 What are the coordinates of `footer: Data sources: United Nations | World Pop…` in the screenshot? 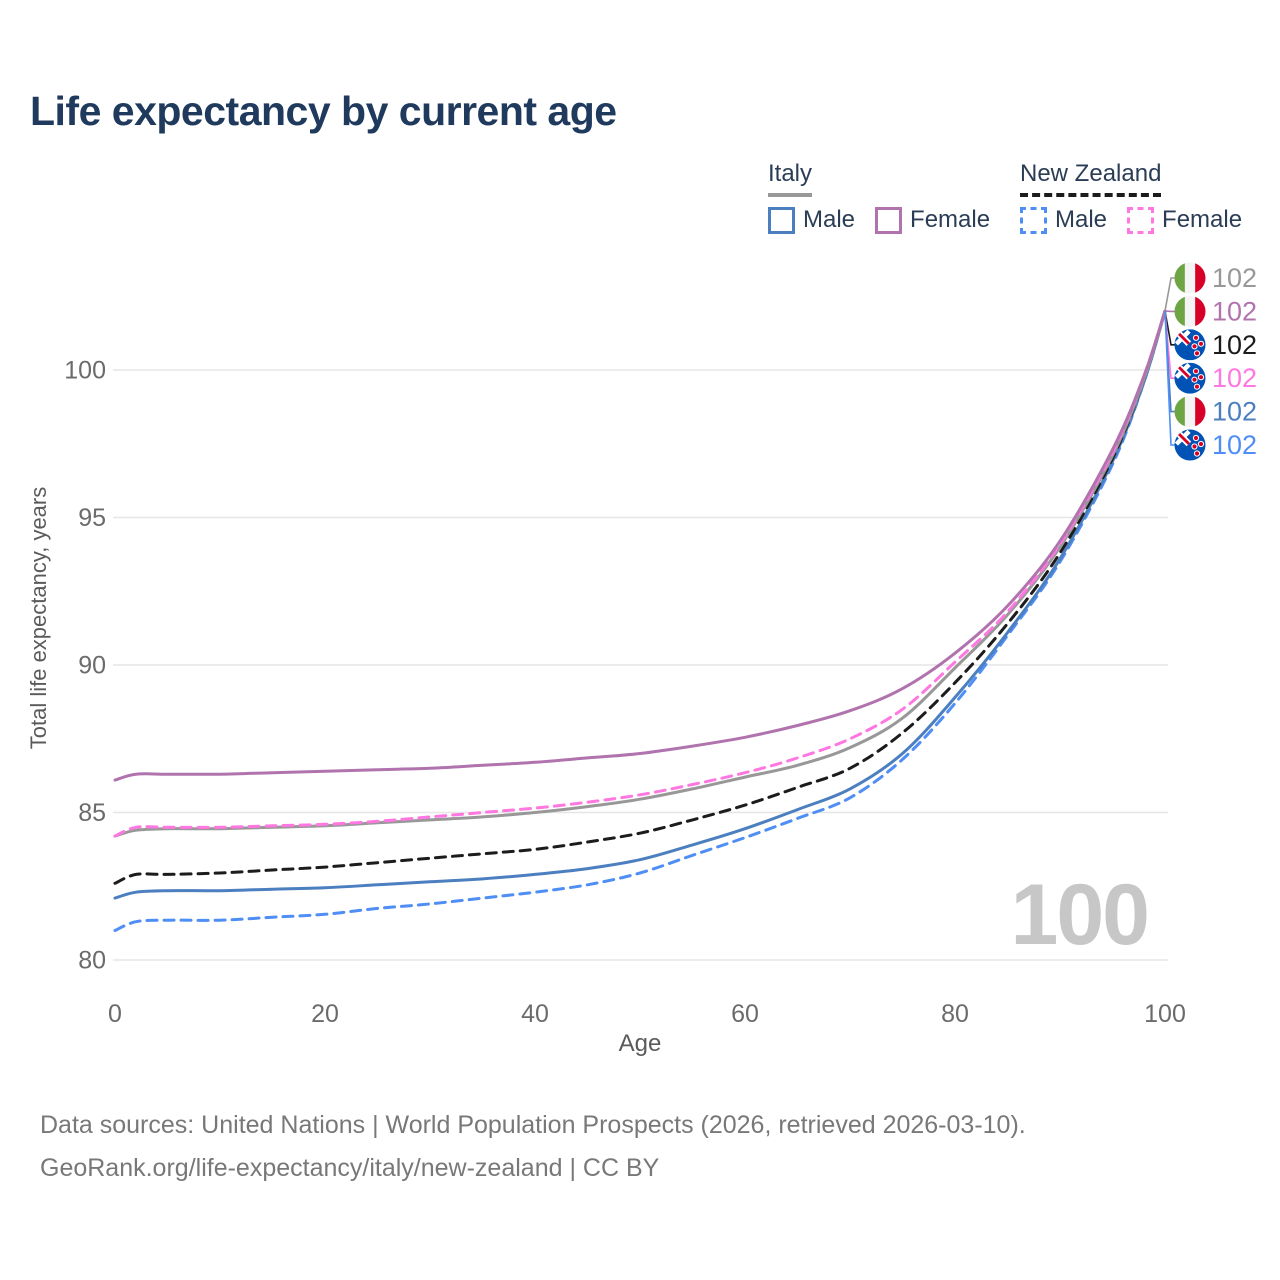 It's located at (533, 1147).